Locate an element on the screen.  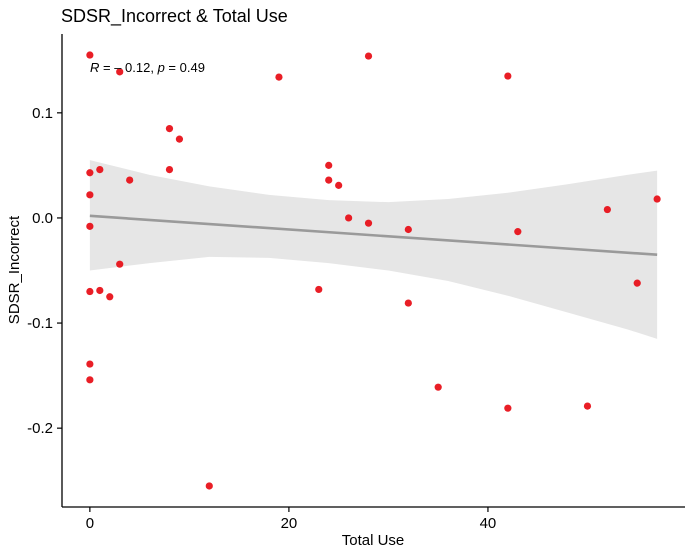
r-value: = – 0.12, is located at coordinates (128, 67).